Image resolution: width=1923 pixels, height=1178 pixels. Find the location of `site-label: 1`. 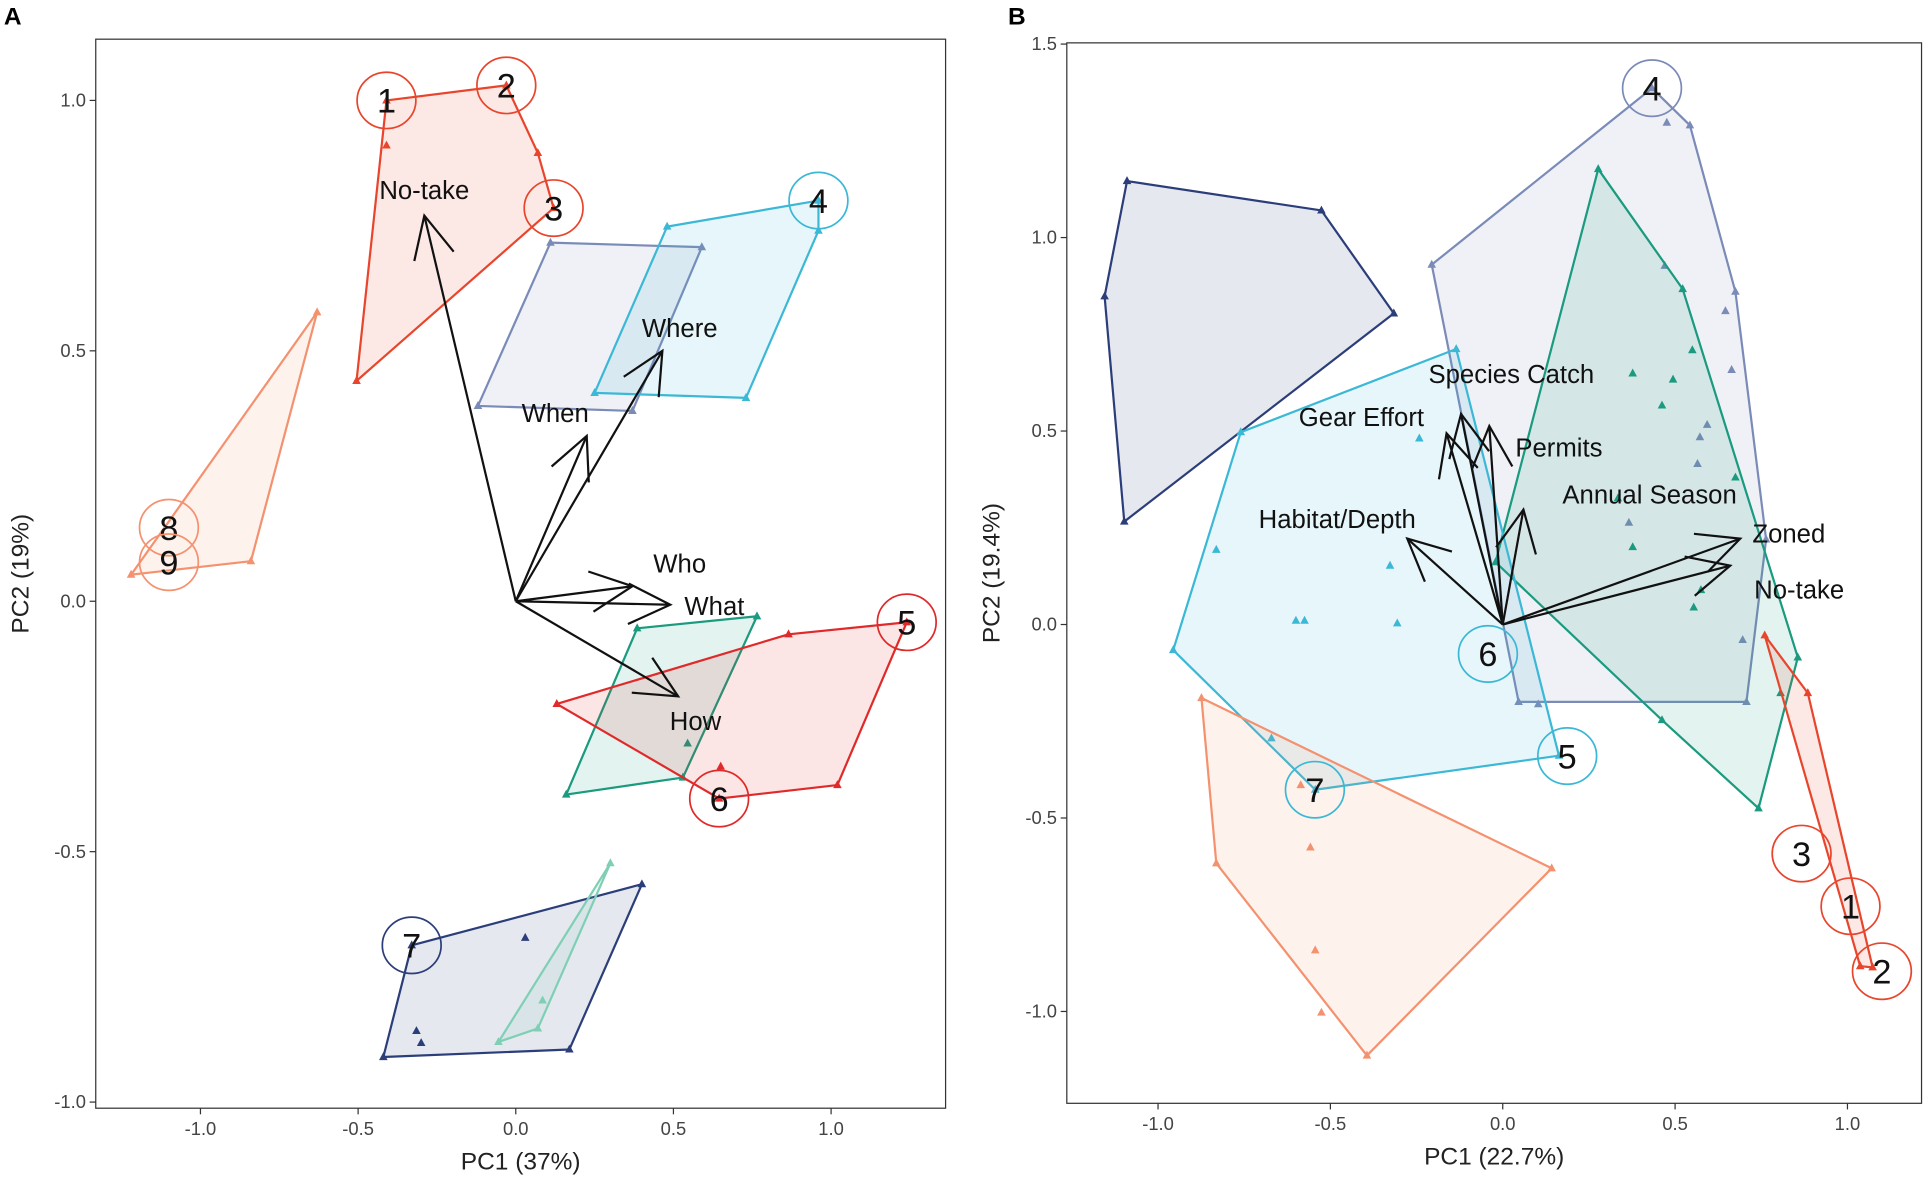

site-label: 1 is located at coordinates (386, 102).